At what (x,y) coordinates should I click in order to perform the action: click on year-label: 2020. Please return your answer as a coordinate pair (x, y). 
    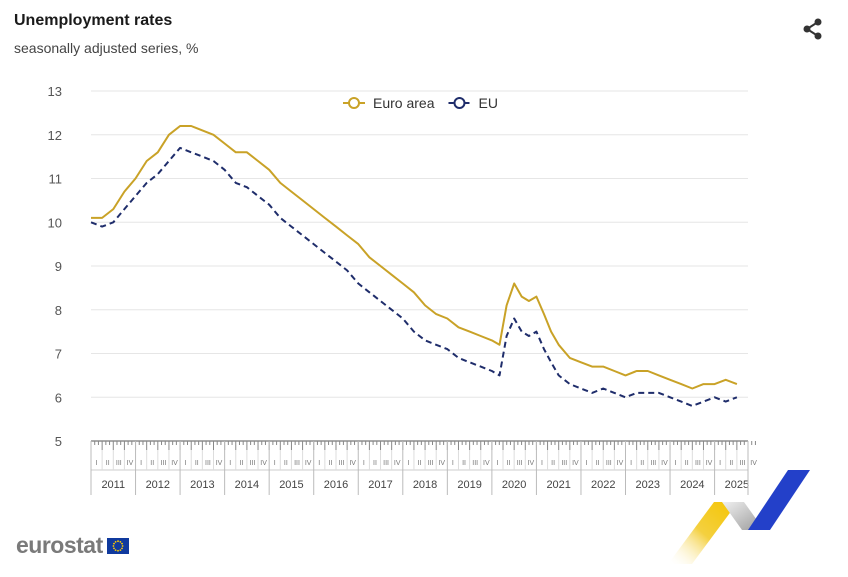
    Looking at the image, I should click on (514, 485).